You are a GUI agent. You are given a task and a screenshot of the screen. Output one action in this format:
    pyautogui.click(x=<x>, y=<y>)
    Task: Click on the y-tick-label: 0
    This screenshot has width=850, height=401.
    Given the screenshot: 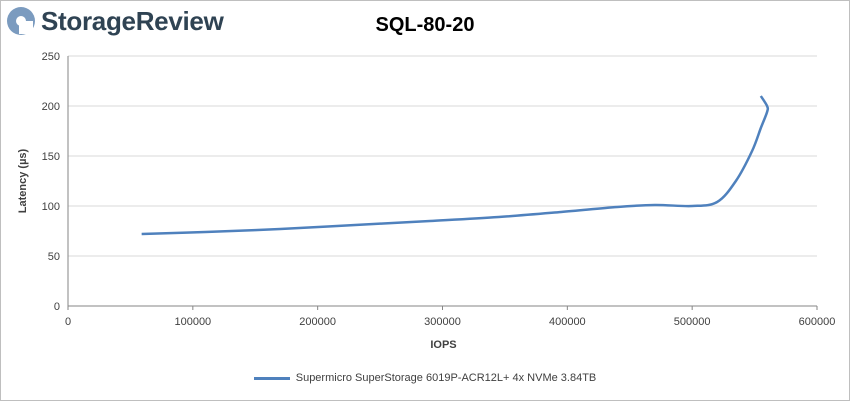 What is the action you would take?
    pyautogui.click(x=57, y=307)
    